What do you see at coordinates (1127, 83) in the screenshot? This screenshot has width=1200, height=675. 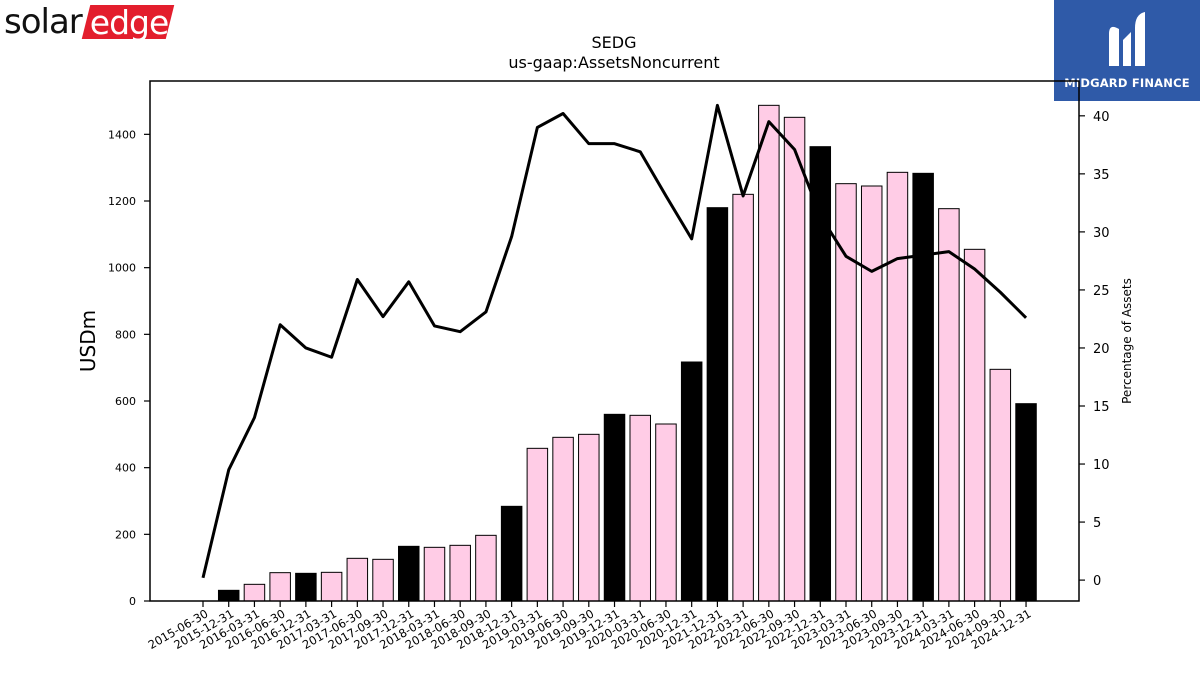 I see `midgard-finance-name: MIDGARD FINANCE` at bounding box center [1127, 83].